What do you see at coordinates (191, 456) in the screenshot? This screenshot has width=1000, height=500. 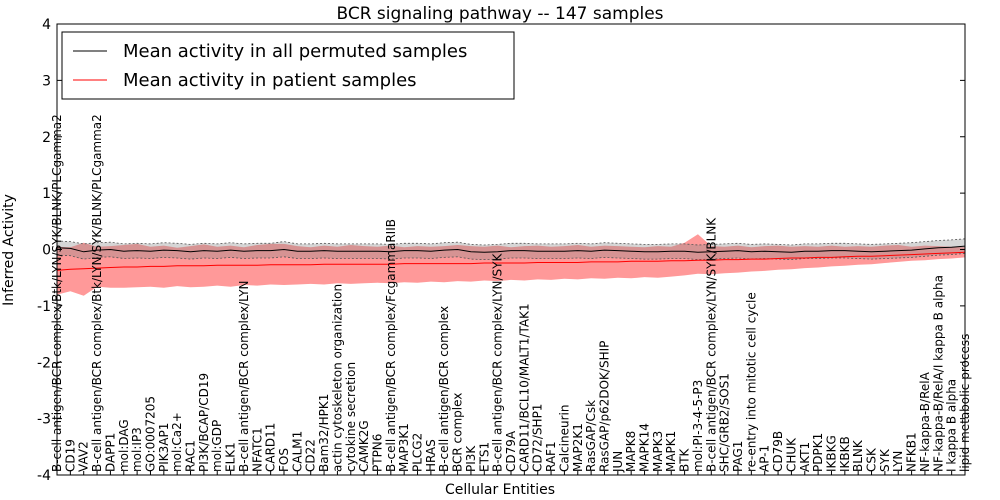 I see `category-label: RAC1` at bounding box center [191, 456].